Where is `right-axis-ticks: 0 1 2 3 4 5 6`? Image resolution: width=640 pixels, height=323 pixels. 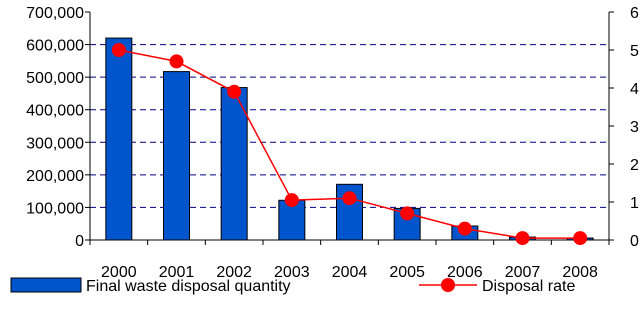
right-axis-ticks: 0 1 2 3 4 5 6 is located at coordinates (634, 127).